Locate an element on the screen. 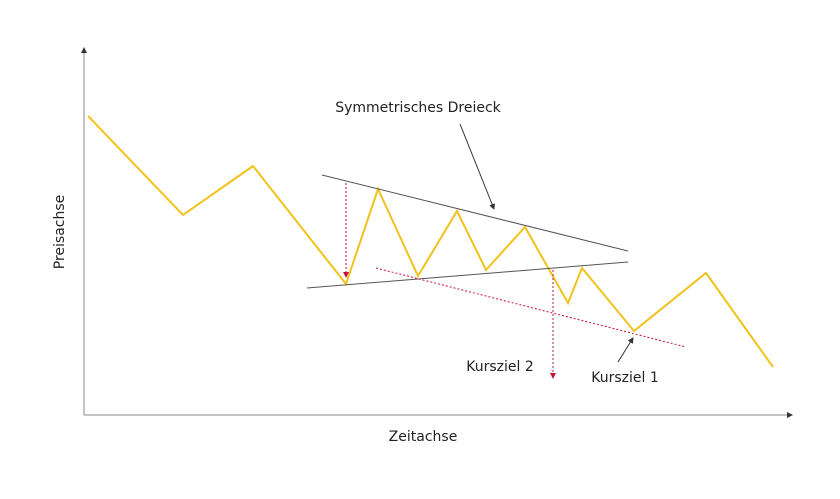  lower-trendline is located at coordinates (467, 275).